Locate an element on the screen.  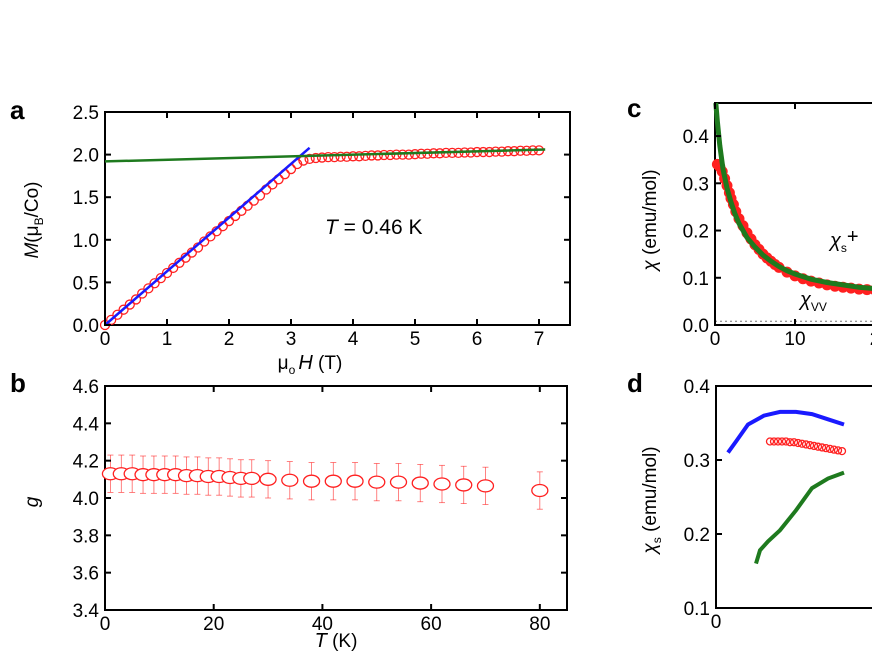
y-axis-label-c: χ (emu/mol) is located at coordinates (650, 220).